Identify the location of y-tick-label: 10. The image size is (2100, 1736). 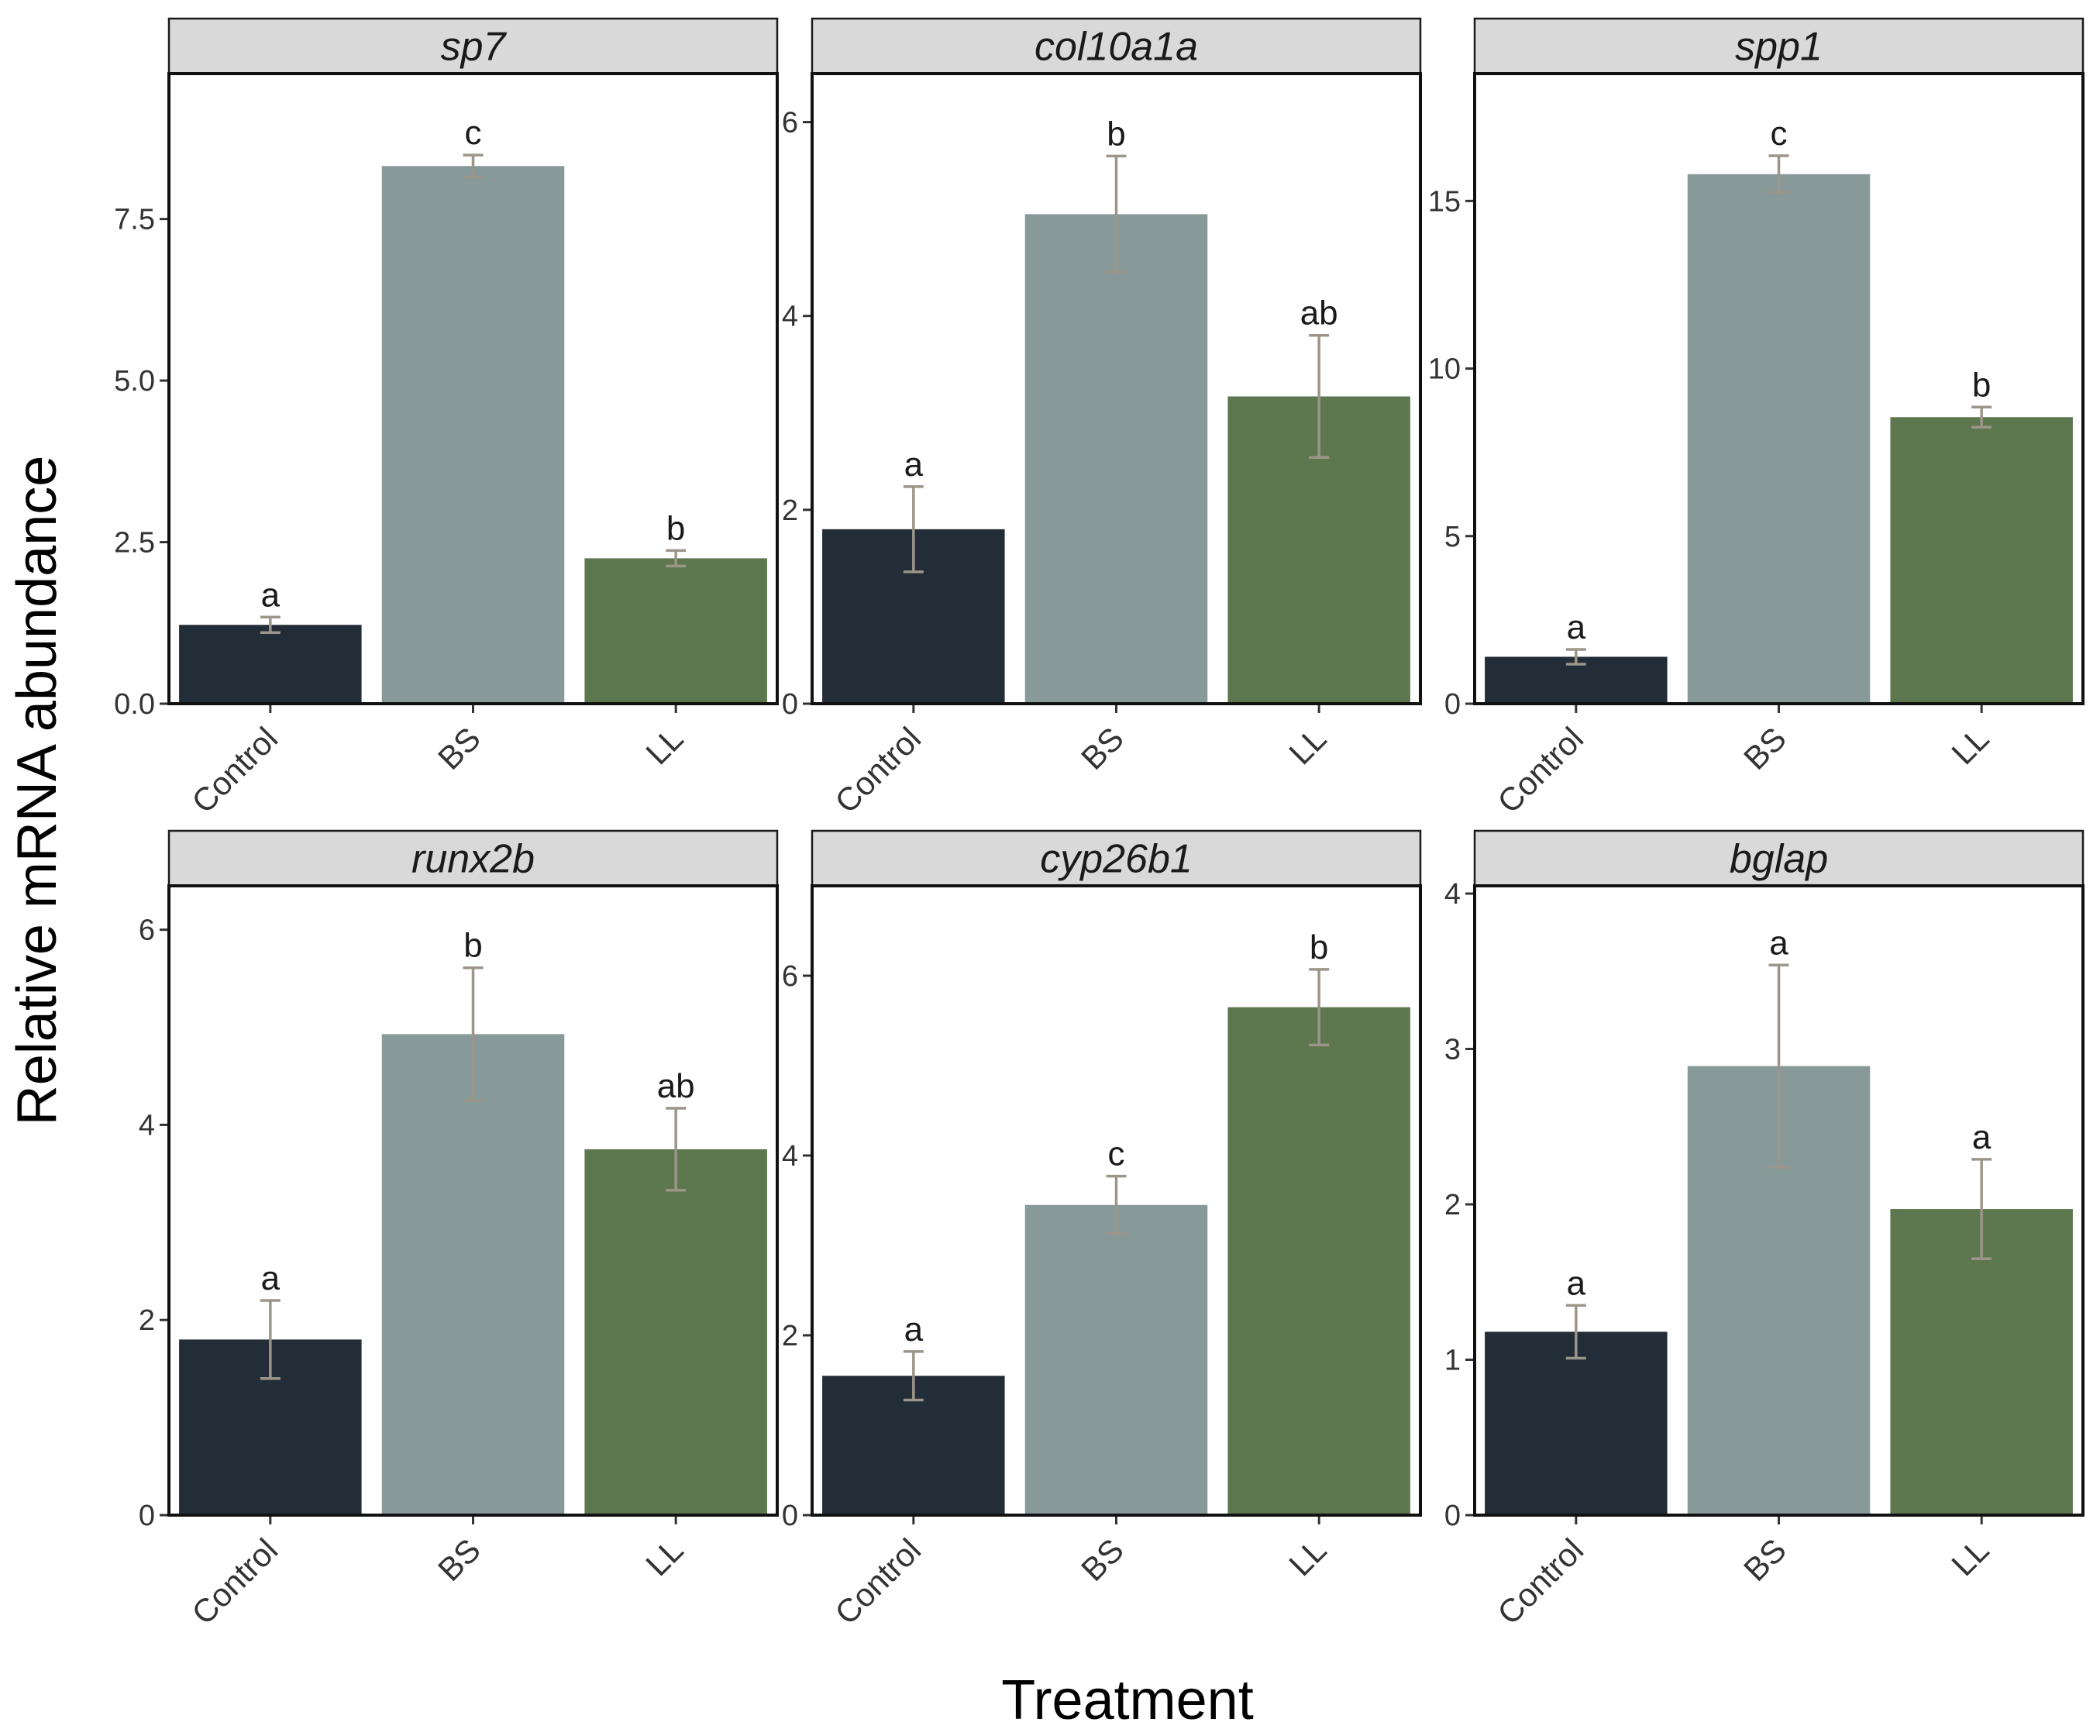
(1444, 369).